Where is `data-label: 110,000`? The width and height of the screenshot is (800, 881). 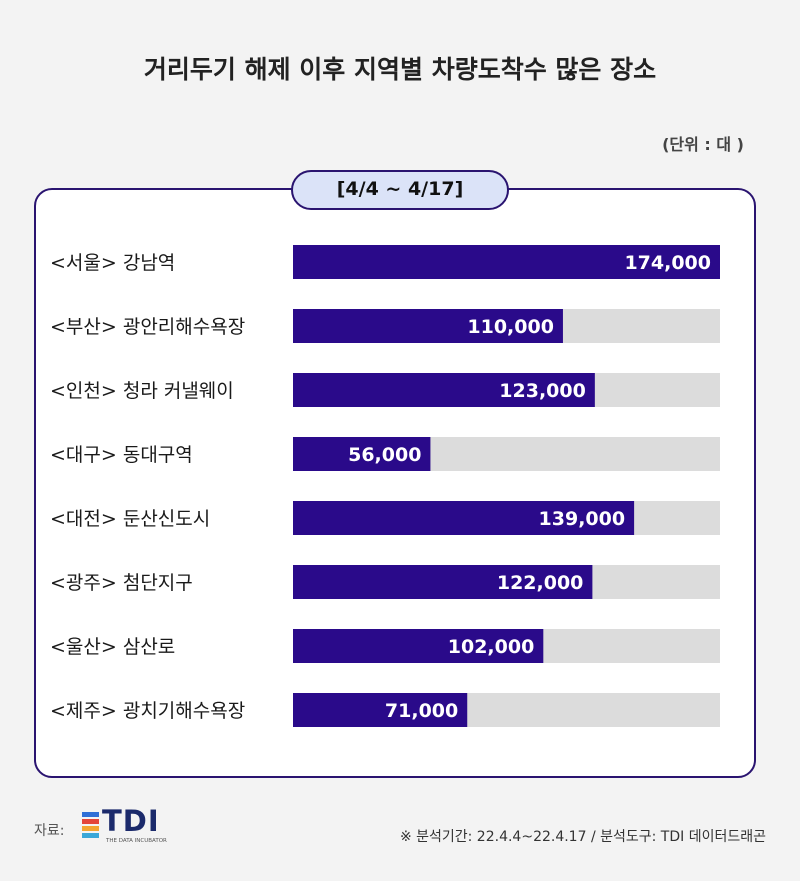 data-label: 110,000 is located at coordinates (510, 327).